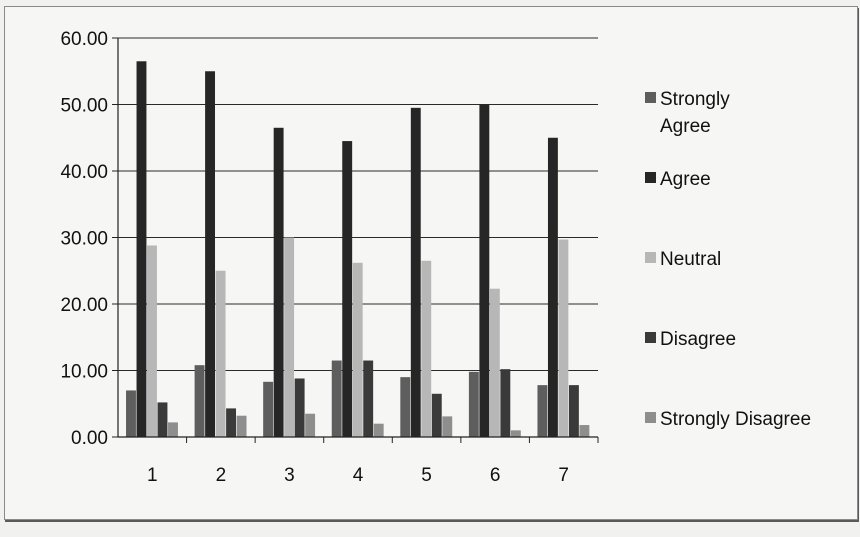 The width and height of the screenshot is (860, 537). I want to click on legend-label: Disagree, so click(698, 339).